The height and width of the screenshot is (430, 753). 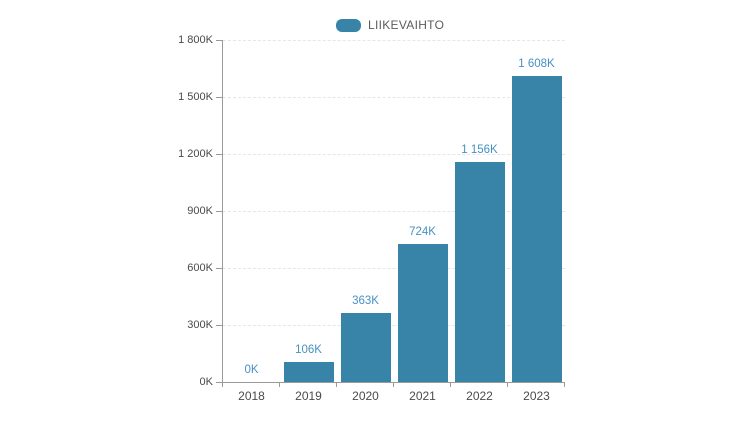 What do you see at coordinates (479, 150) in the screenshot?
I see `value-label-2022: 1 156K` at bounding box center [479, 150].